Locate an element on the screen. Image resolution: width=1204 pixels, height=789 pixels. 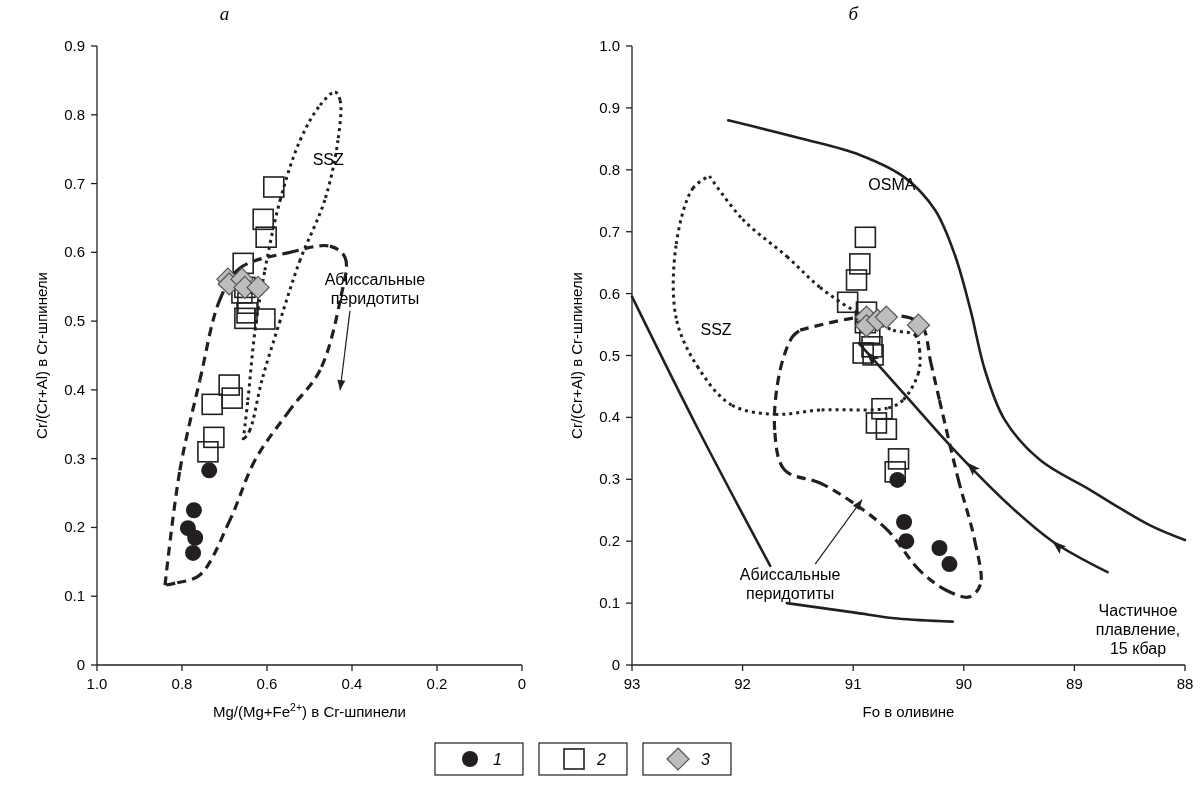
x-tick-label: 88 is located at coordinates (1185, 683).